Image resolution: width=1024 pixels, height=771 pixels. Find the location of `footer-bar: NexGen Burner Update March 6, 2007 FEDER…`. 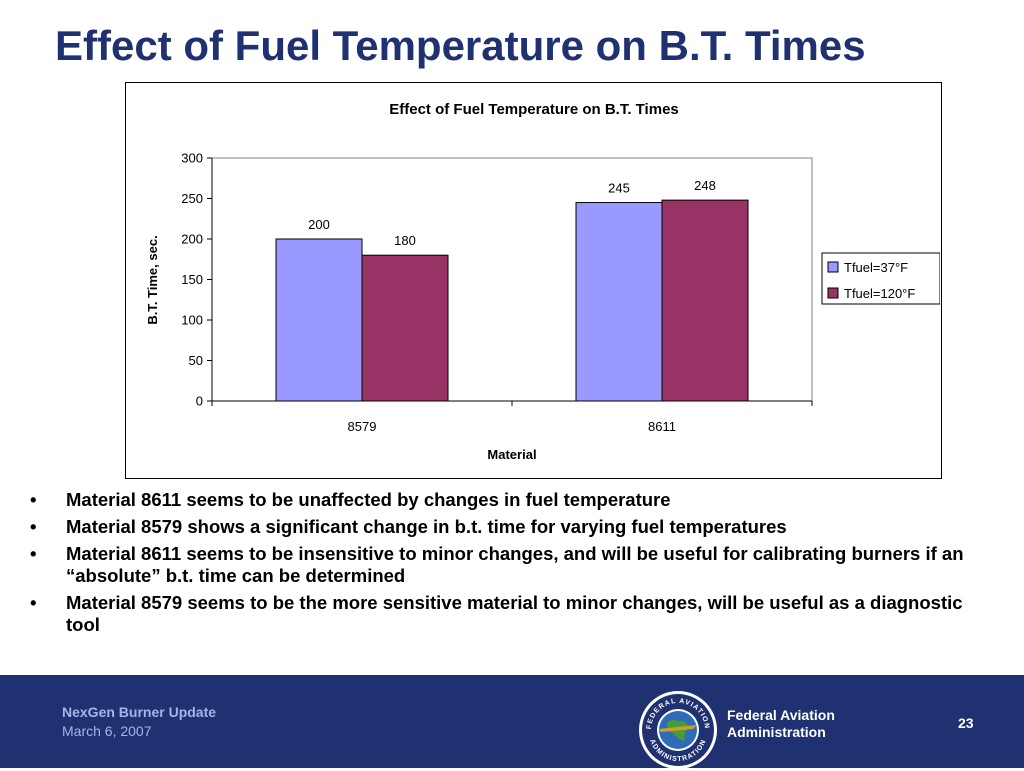

footer-bar: NexGen Burner Update March 6, 2007 FEDER… is located at coordinates (512, 722).